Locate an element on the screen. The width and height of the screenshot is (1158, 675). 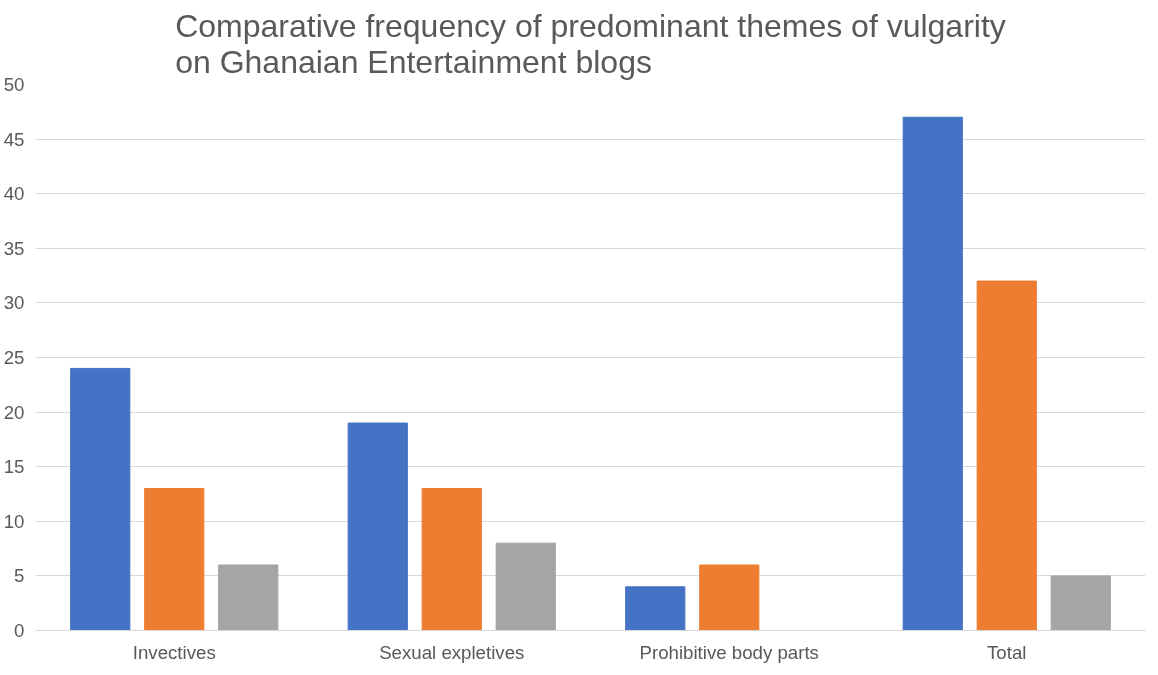
y-tick-label: 50 is located at coordinates (14, 84).